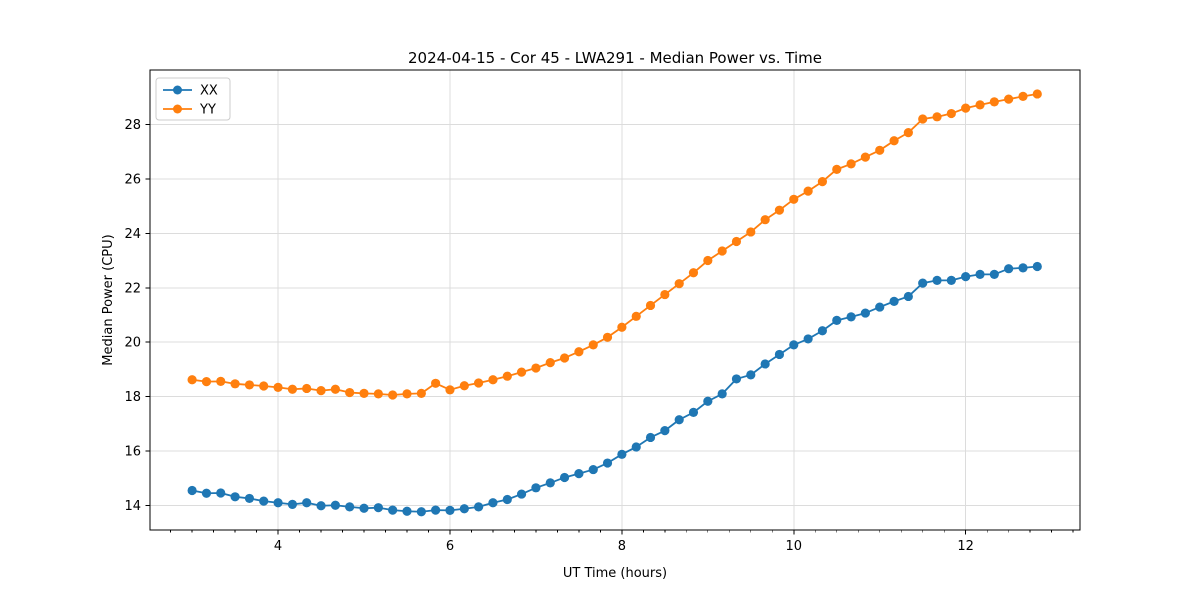 This screenshot has width=1200, height=600. What do you see at coordinates (132, 506) in the screenshot?
I see `y-tick-label: 14` at bounding box center [132, 506].